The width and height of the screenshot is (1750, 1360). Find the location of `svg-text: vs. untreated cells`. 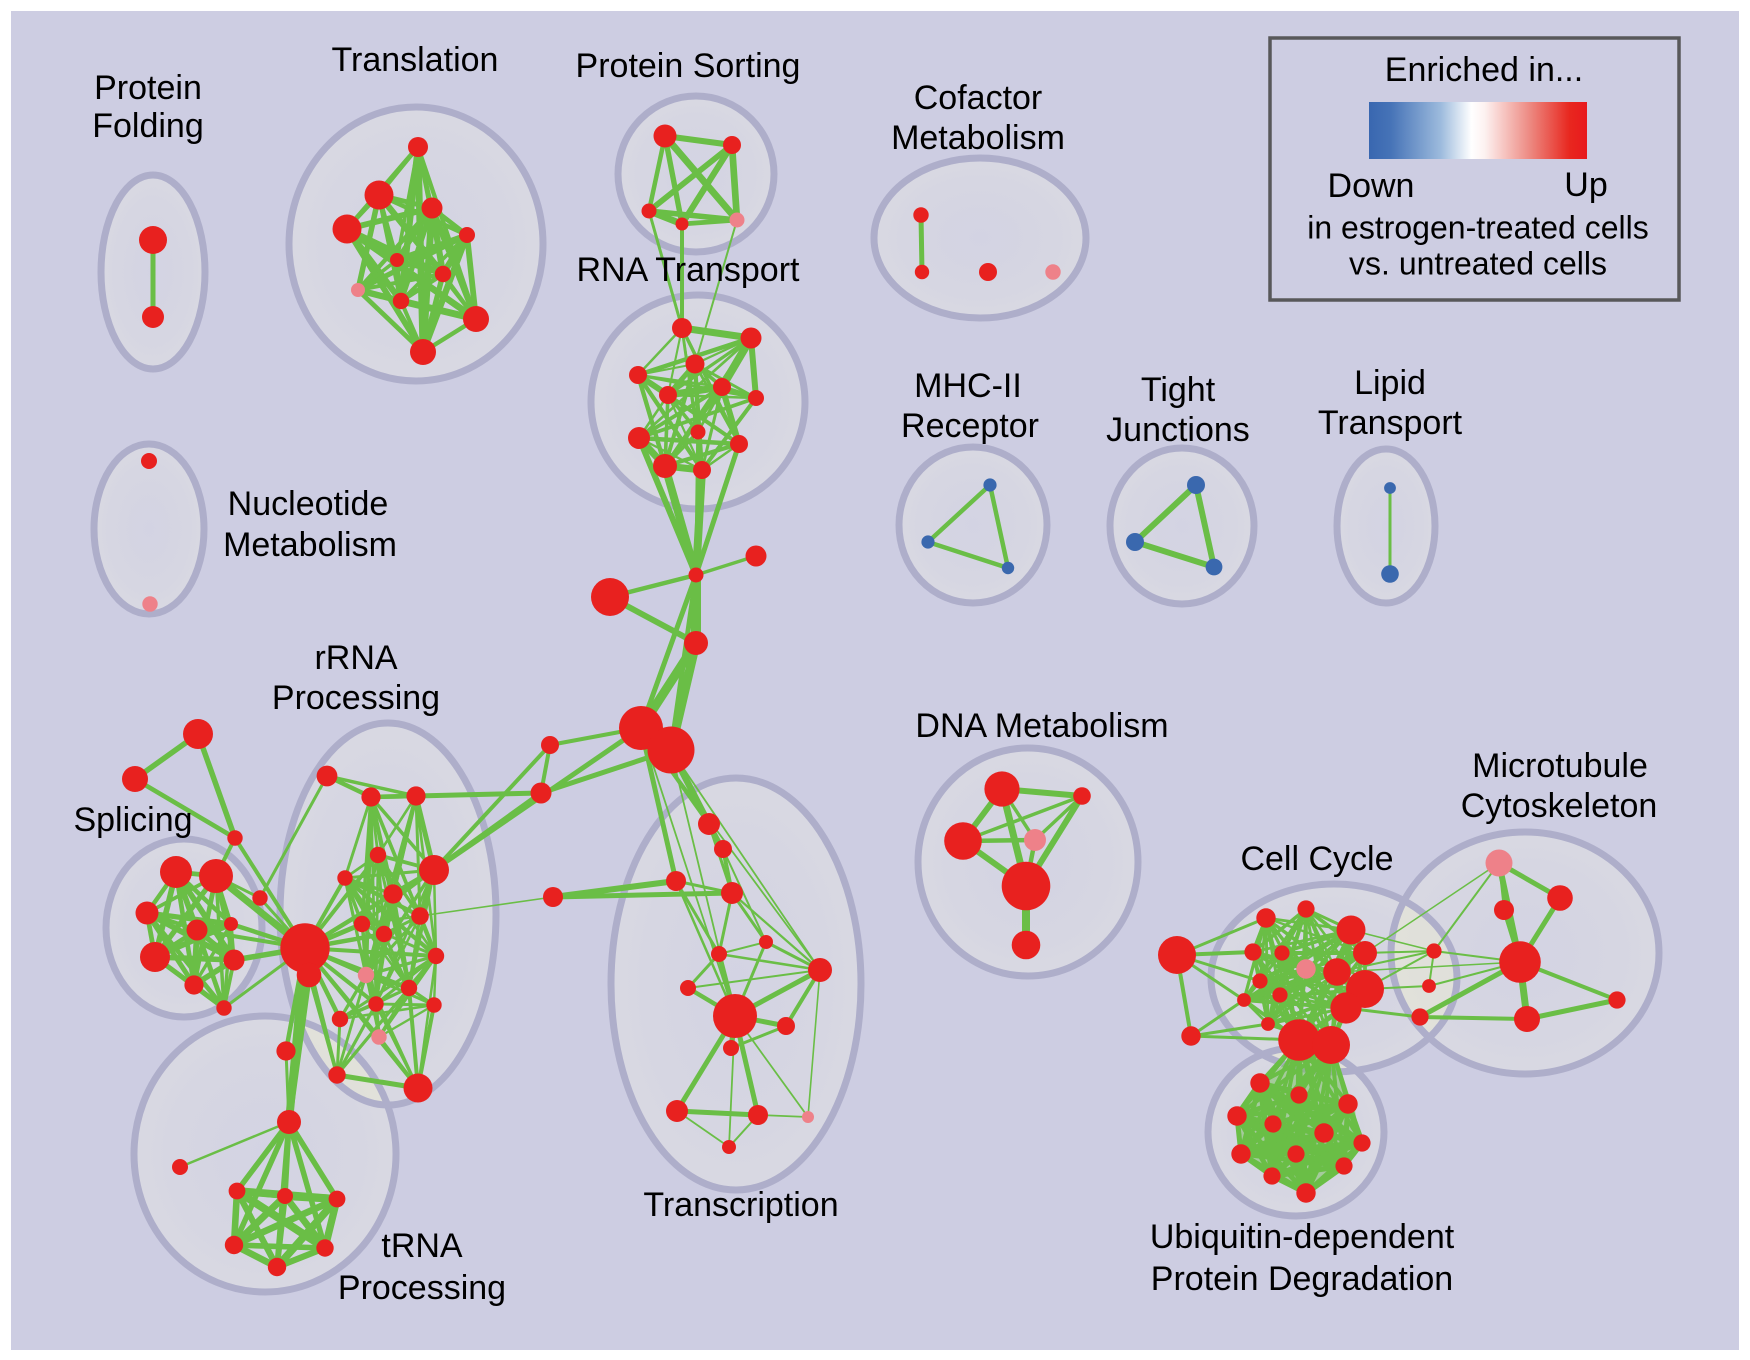

svg-text: vs. untreated cells is located at coordinates (1478, 263).